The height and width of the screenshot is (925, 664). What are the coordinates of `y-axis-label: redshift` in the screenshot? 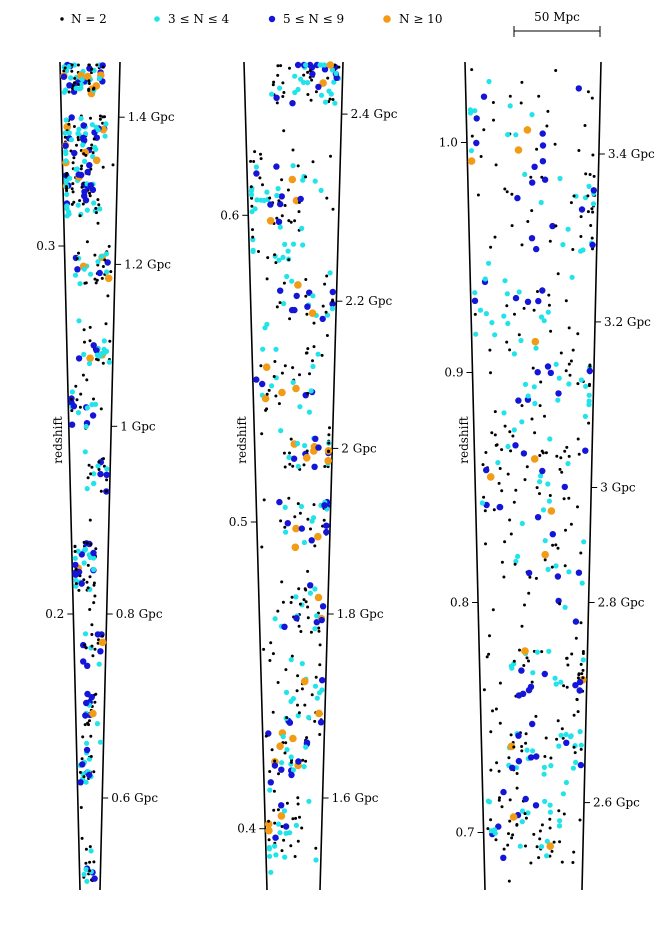 It's located at (242, 440).